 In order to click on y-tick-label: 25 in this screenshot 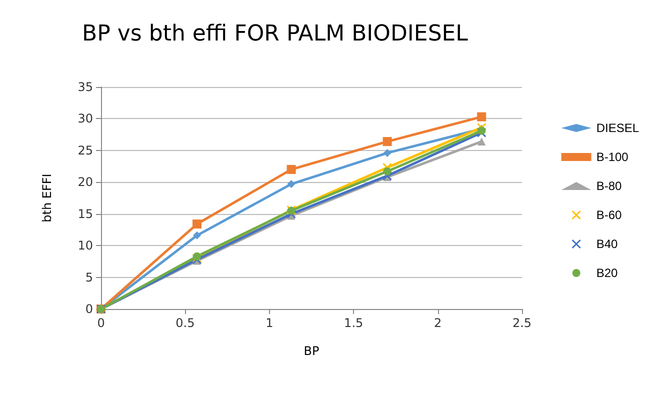, I will do `click(85, 150)`.